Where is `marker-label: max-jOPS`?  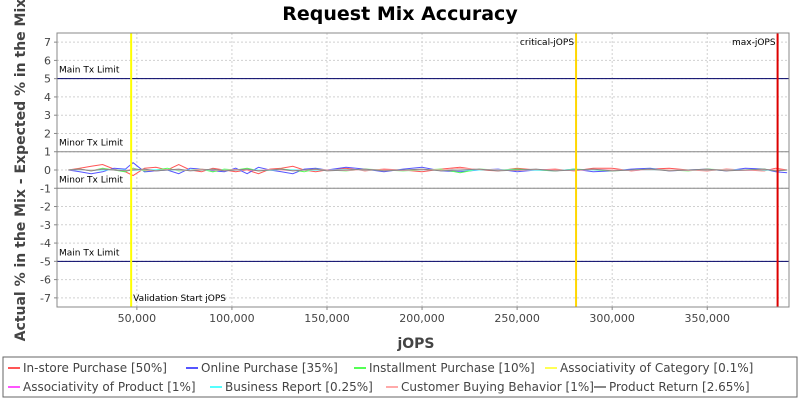
marker-label: max-jOPS is located at coordinates (754, 43).